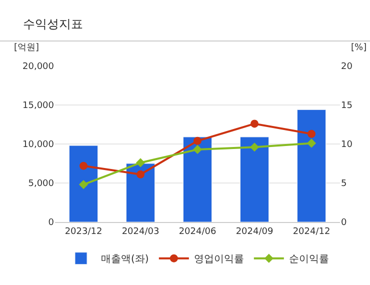 This screenshot has width=370, height=285. What do you see at coordinates (344, 223) in the screenshot?
I see `y2-tick-label: 0` at bounding box center [344, 223].